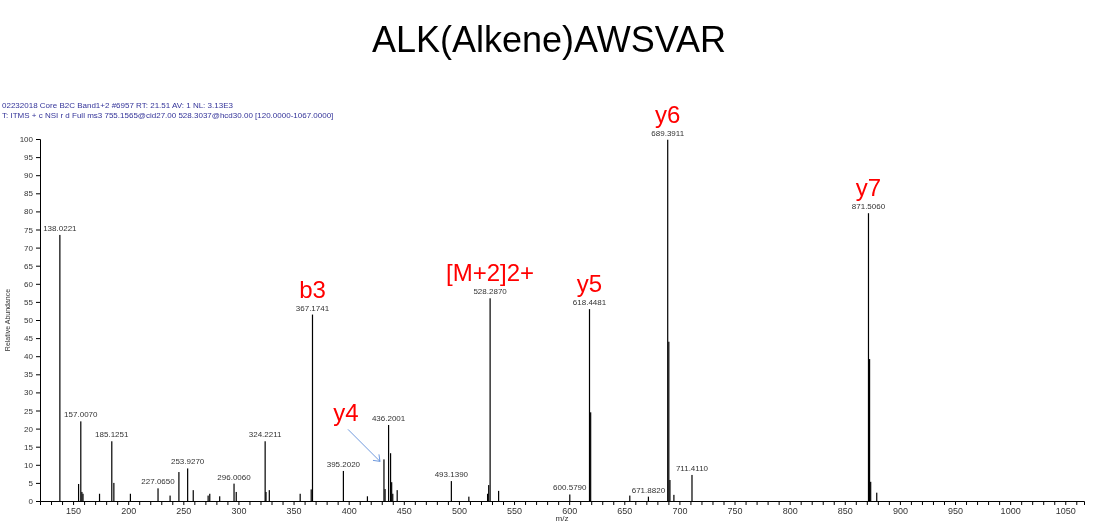  I want to click on y-tick-label: 40, so click(29, 357).